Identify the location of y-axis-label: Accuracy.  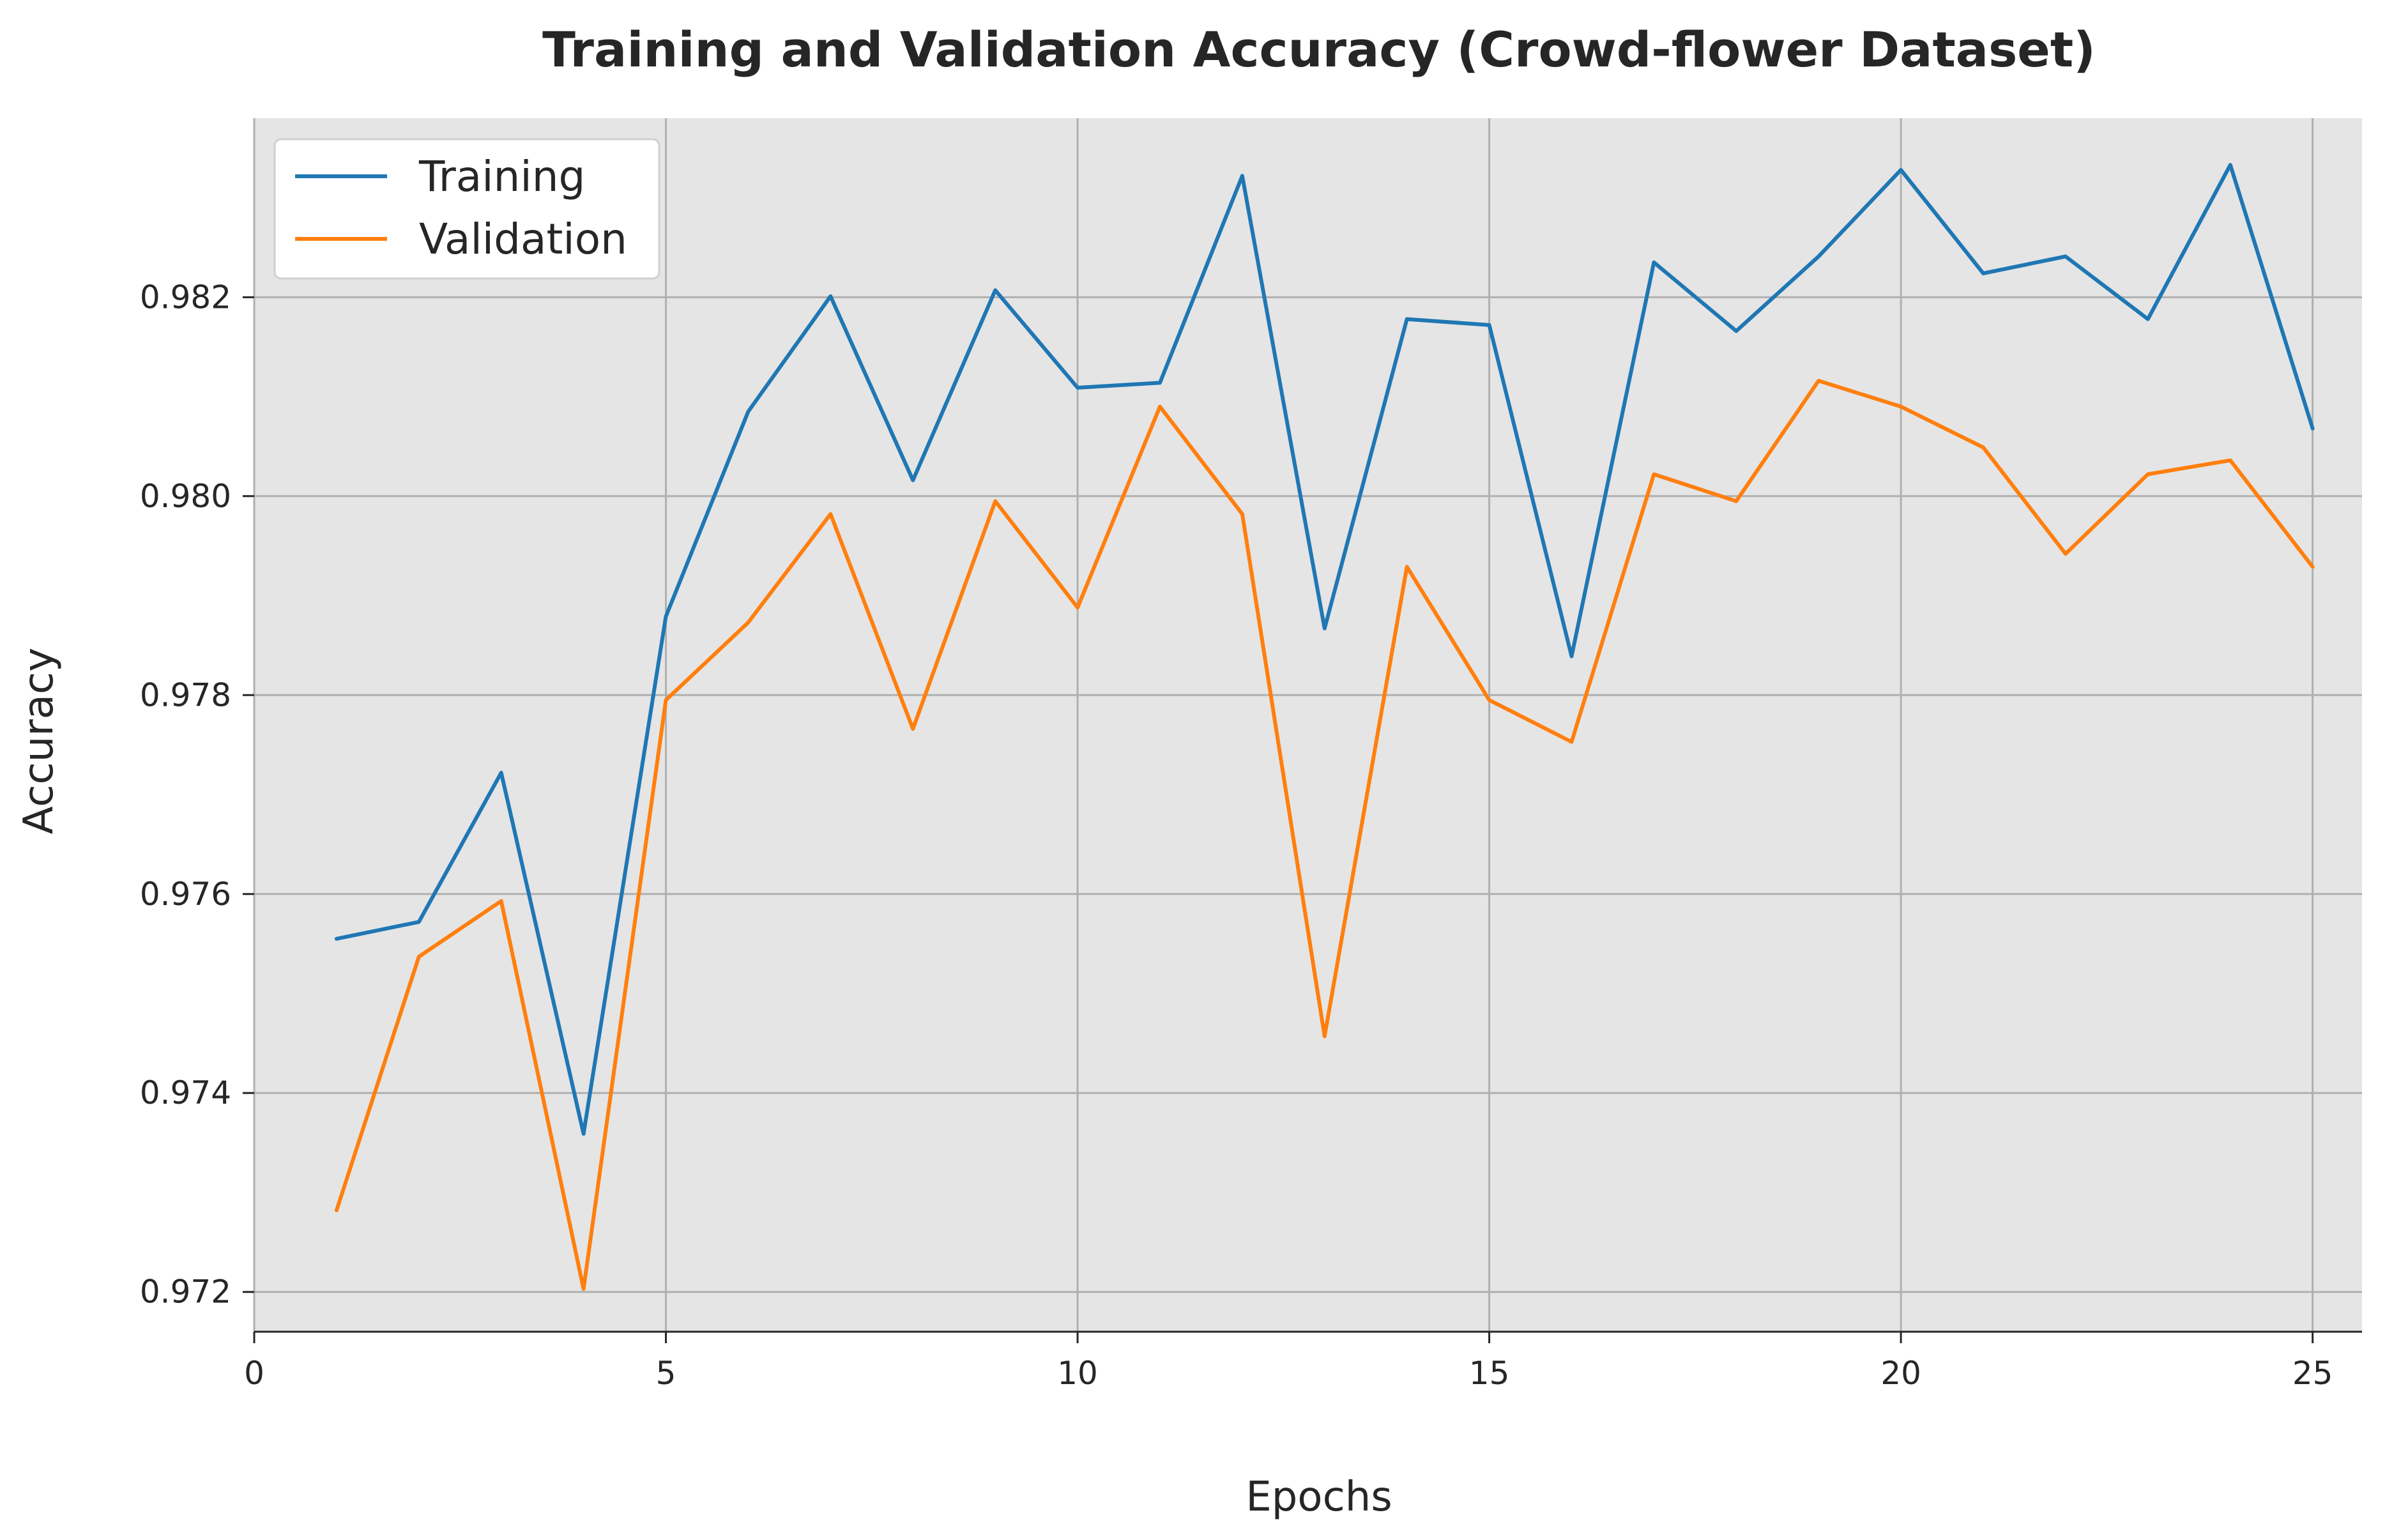
(39, 741).